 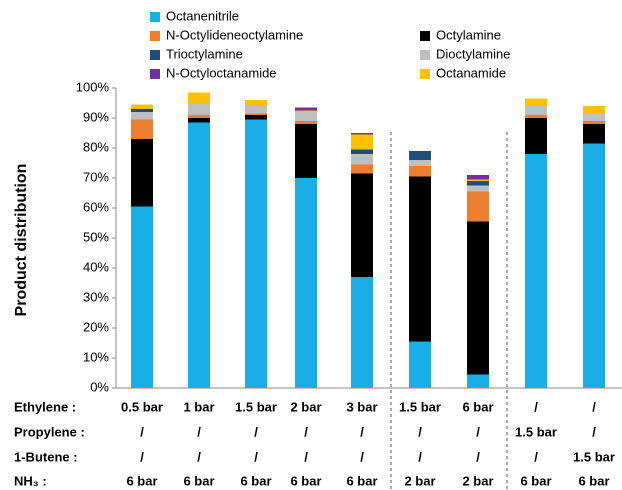 What do you see at coordinates (96, 116) in the screenshot?
I see `y-tick-label: 90%` at bounding box center [96, 116].